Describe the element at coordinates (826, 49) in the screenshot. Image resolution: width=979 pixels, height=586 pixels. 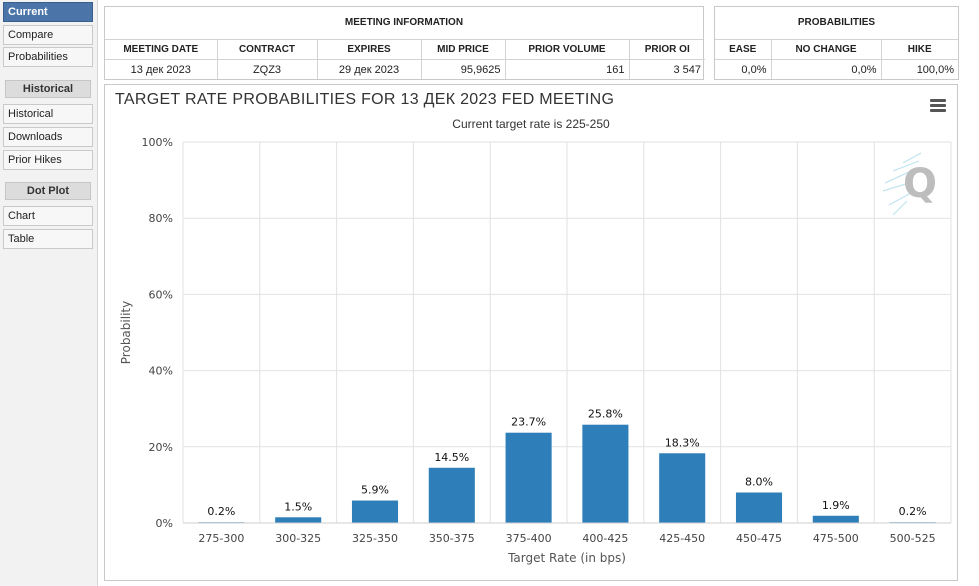
I see `col-no-change: NO CHANGE` at that location.